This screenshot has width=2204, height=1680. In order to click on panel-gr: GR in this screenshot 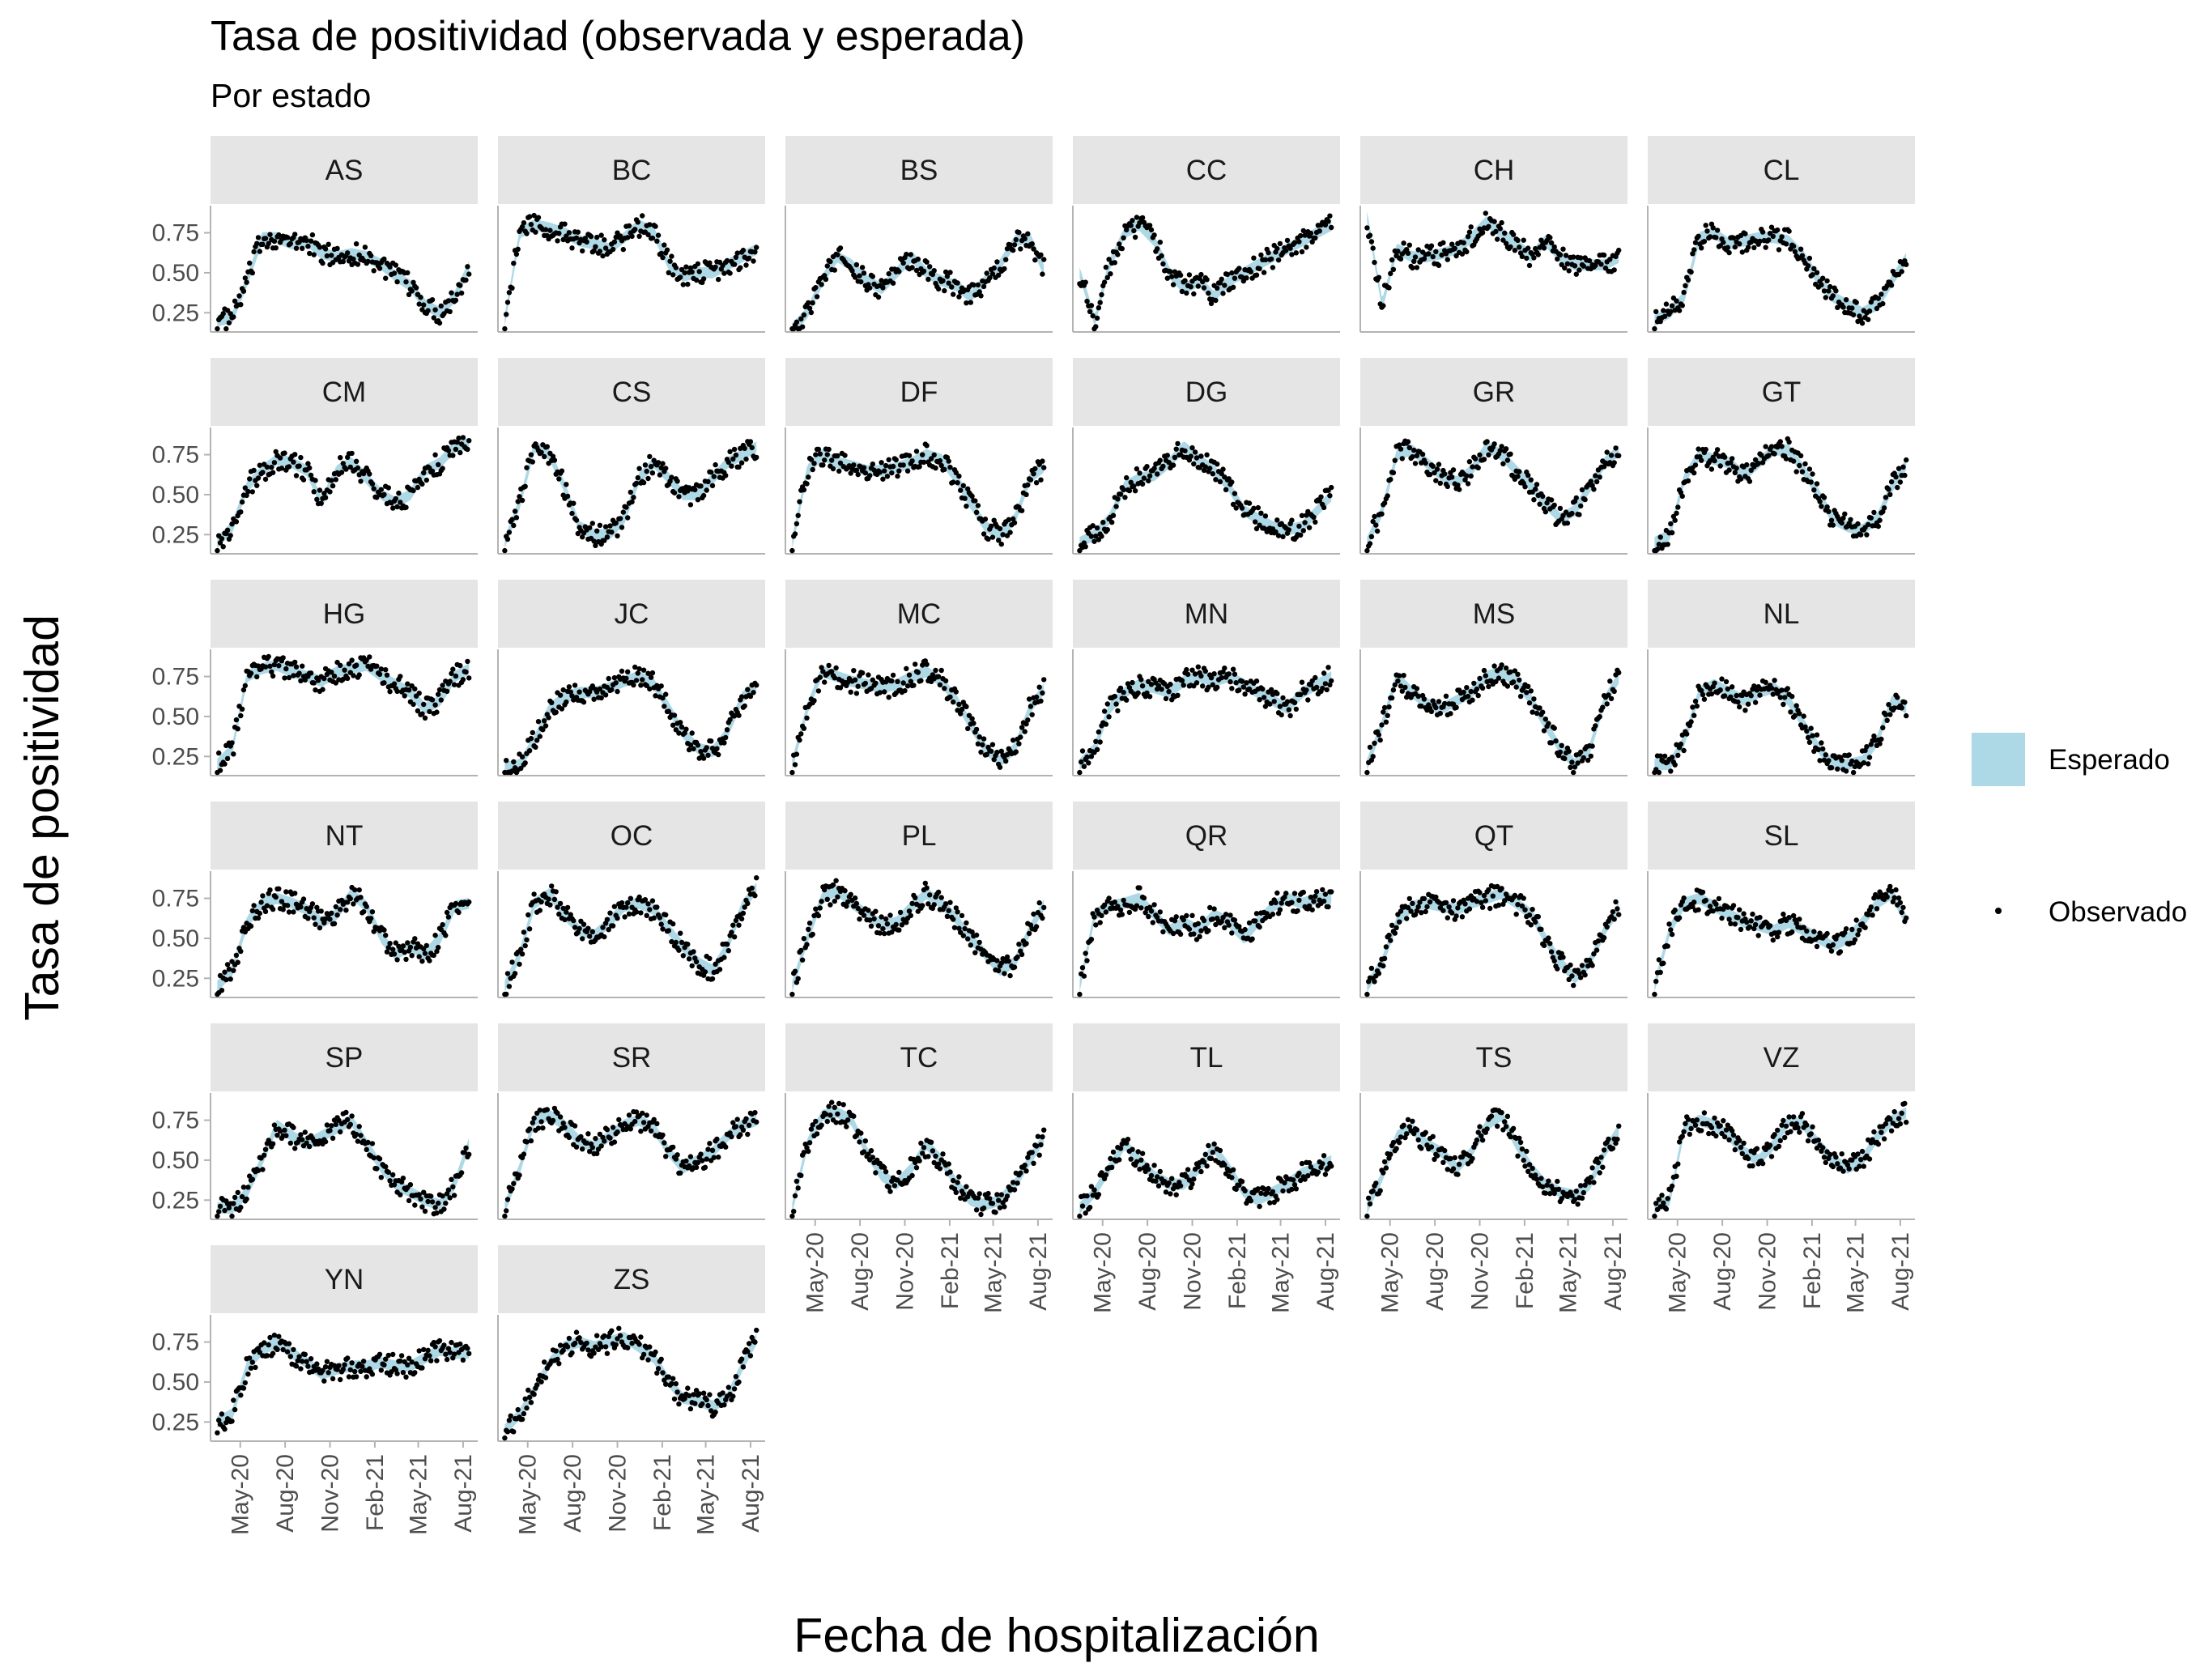, I will do `click(1493, 457)`.